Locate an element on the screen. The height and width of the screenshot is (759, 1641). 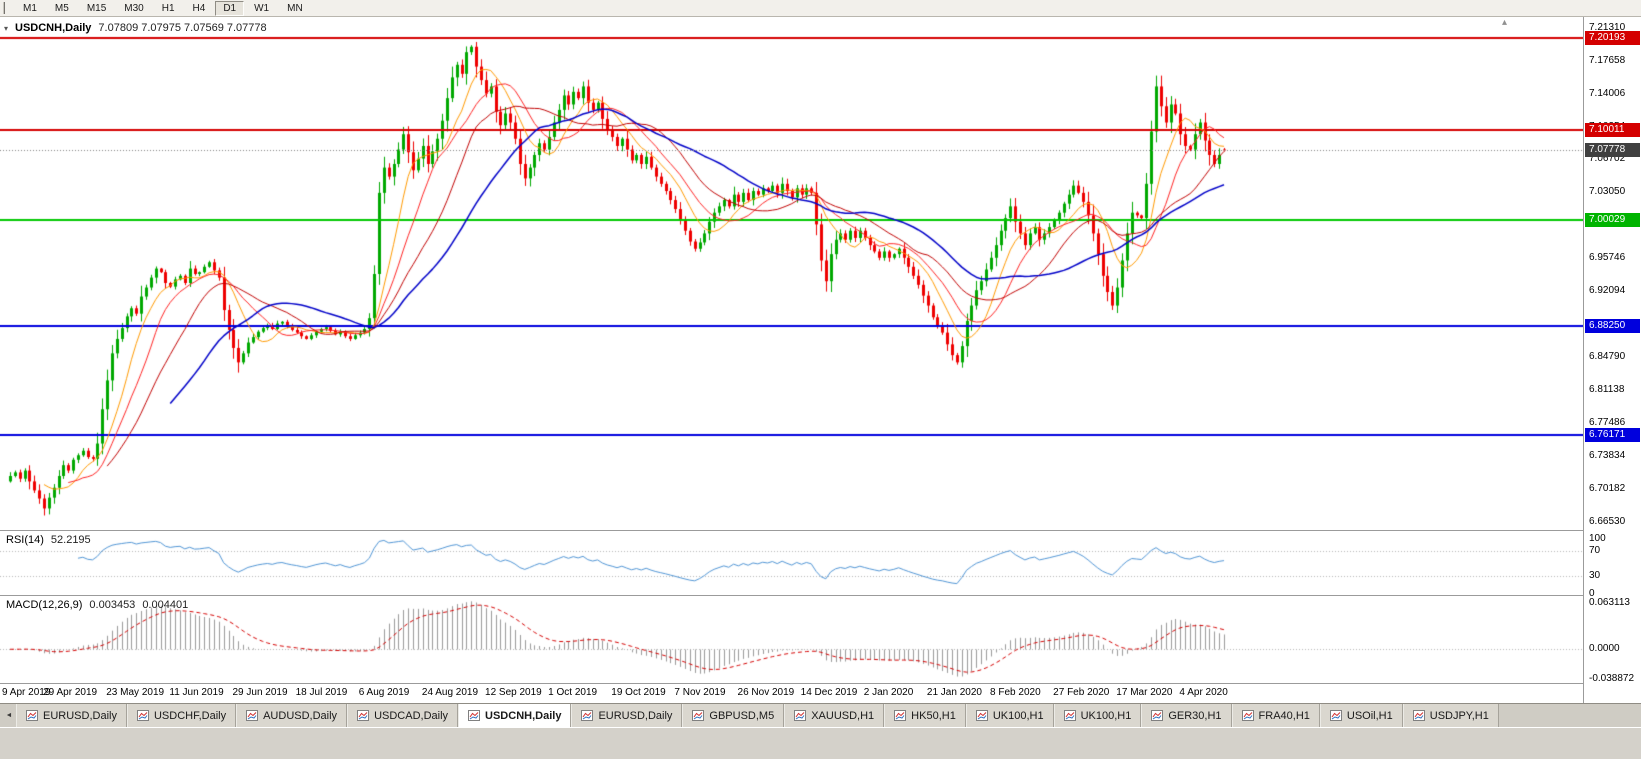
tab-xauusd-h1: XAUUSD,H1 is located at coordinates (834, 715).